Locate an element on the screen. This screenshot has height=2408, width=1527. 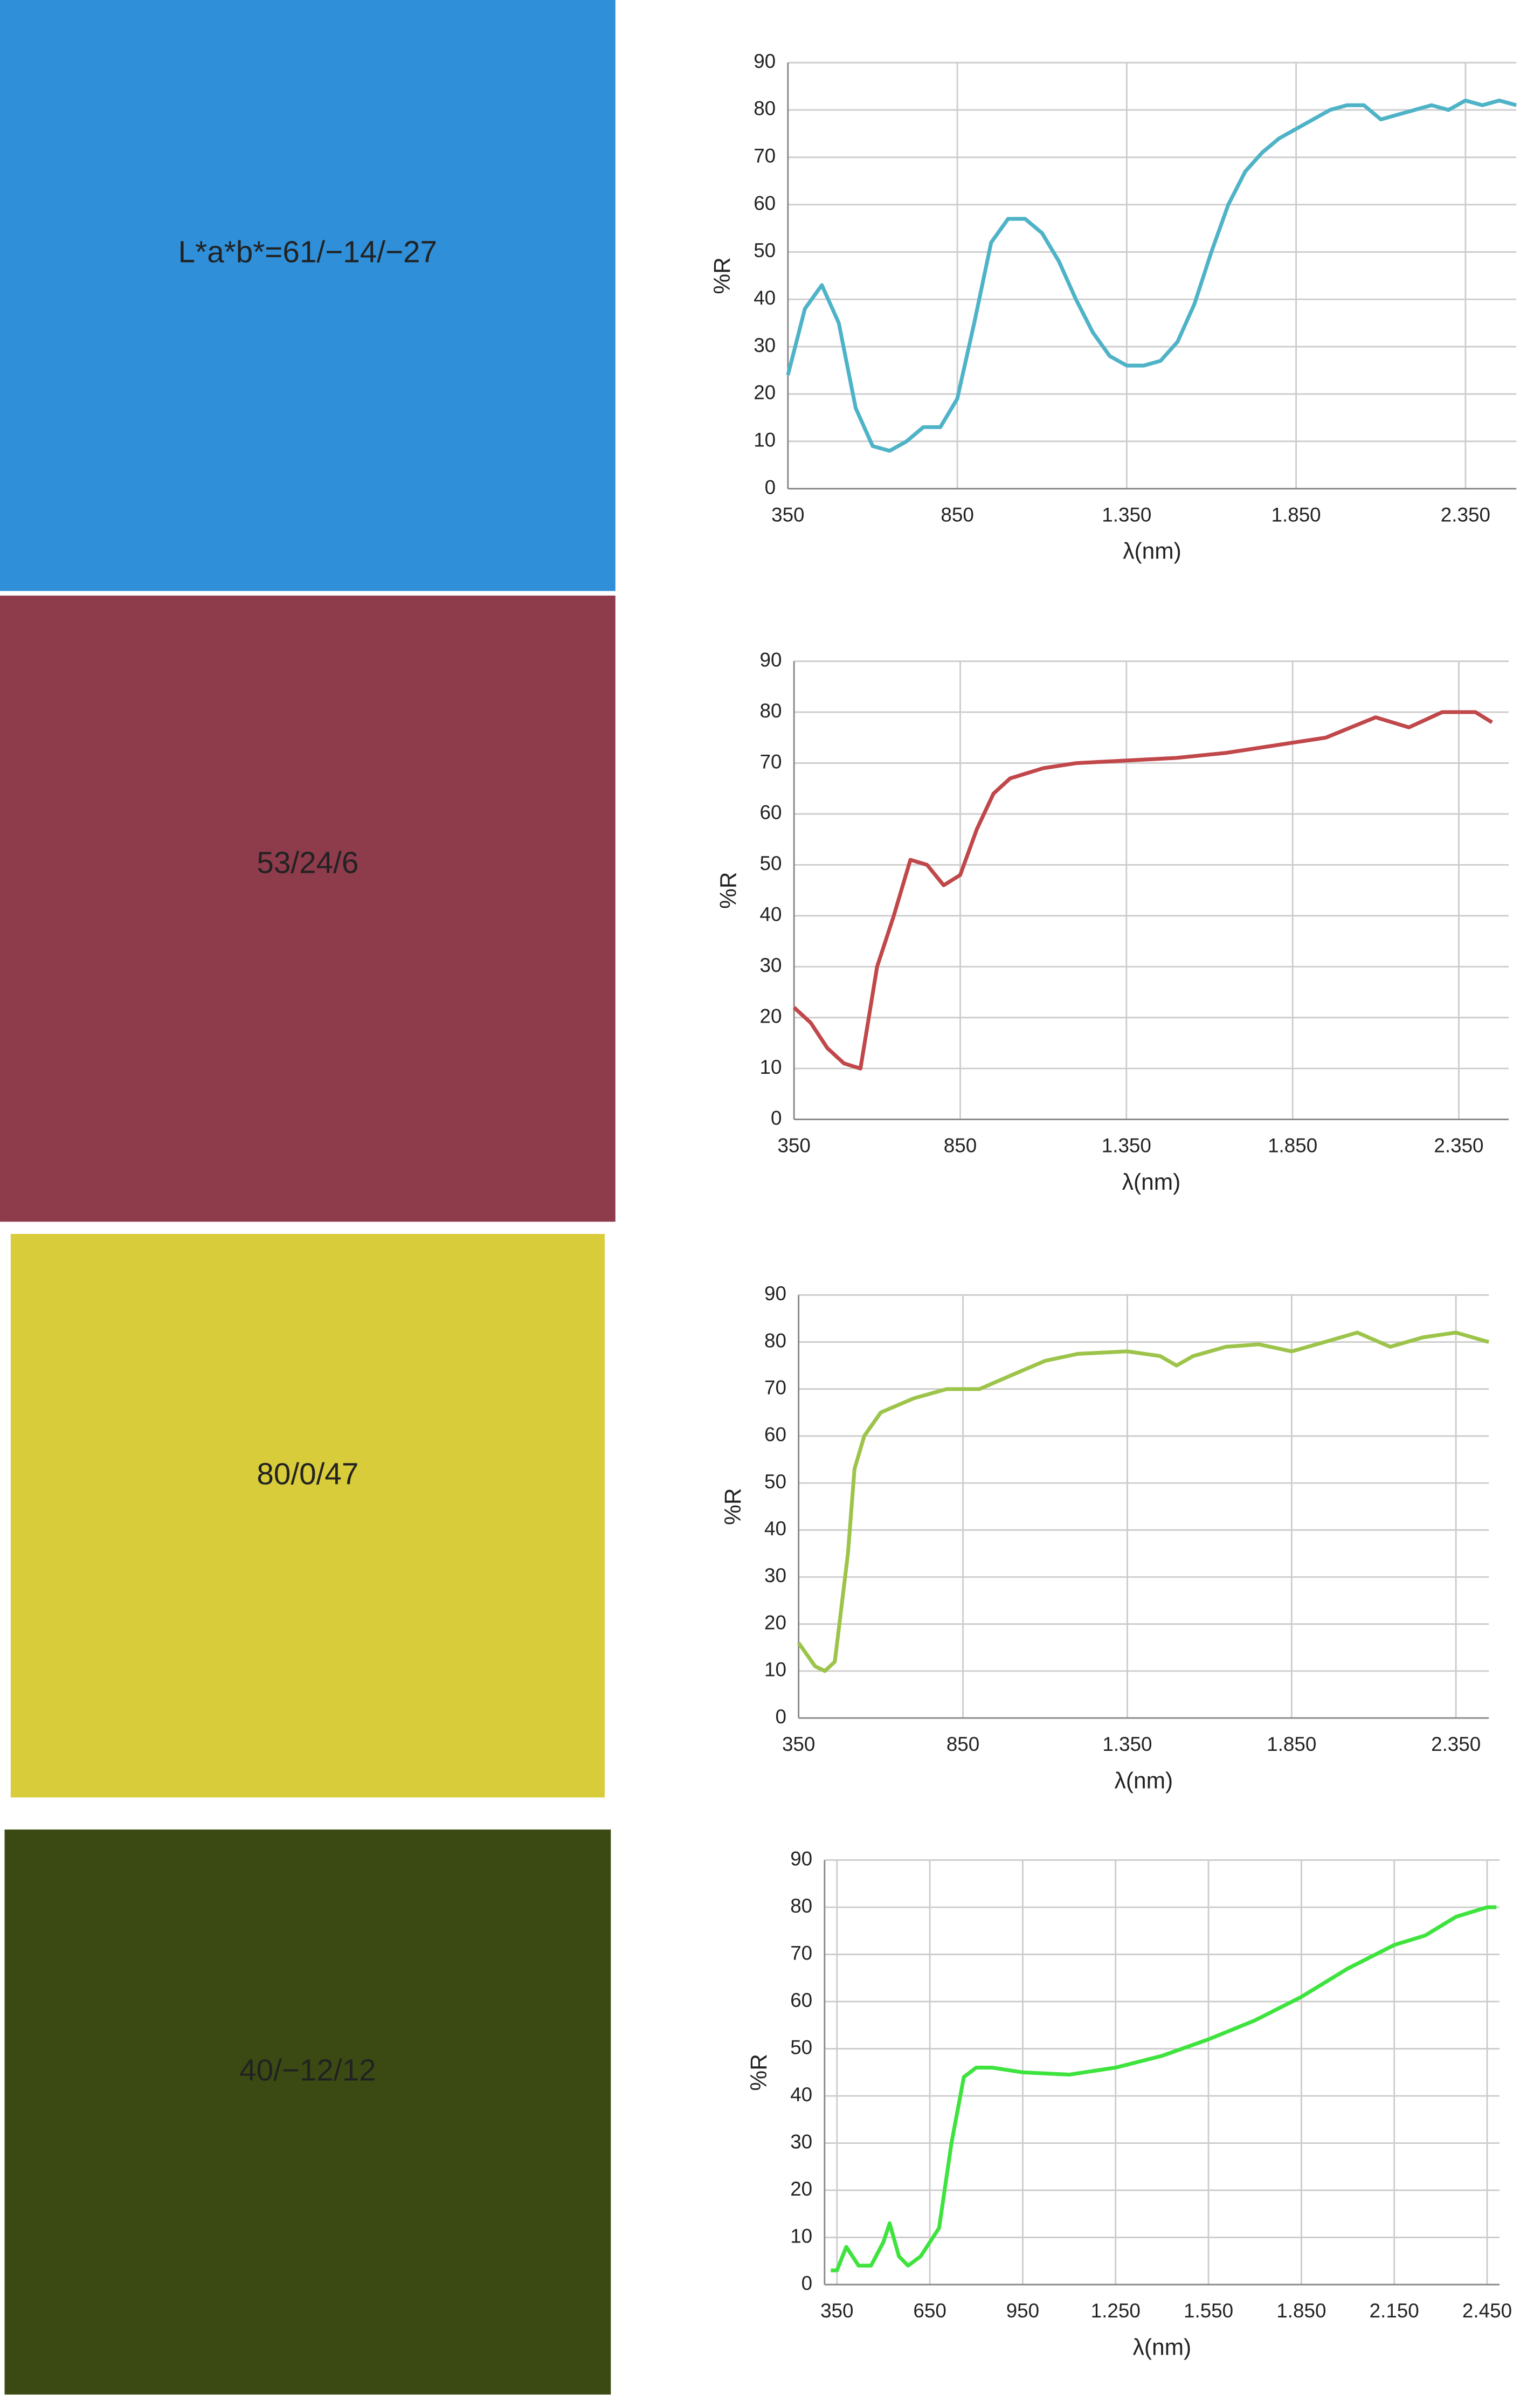
tile-label: 80/0/47 is located at coordinates (307, 1474).